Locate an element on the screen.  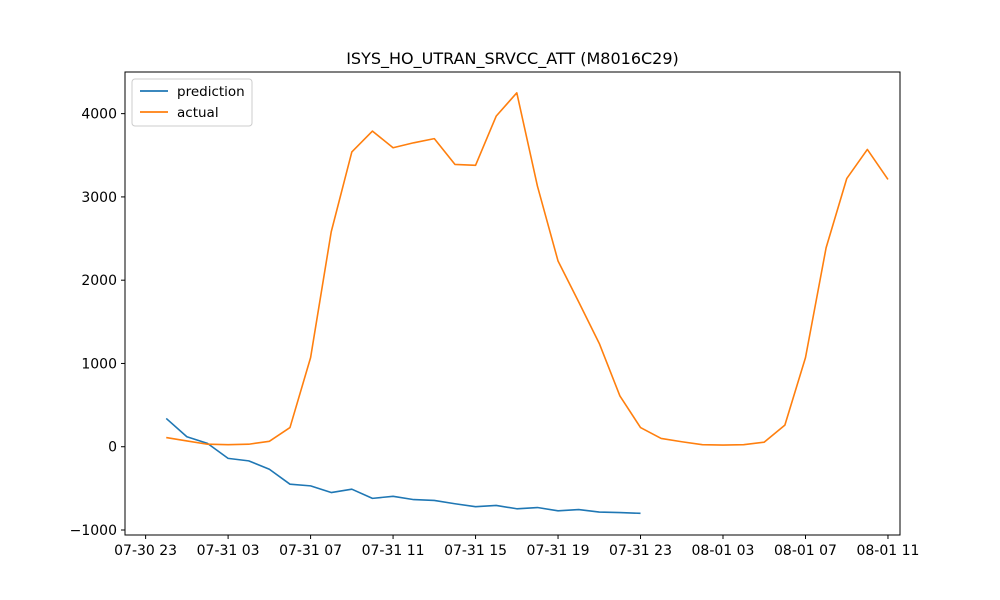
y-tick-label: 2000 is located at coordinates (99, 281).